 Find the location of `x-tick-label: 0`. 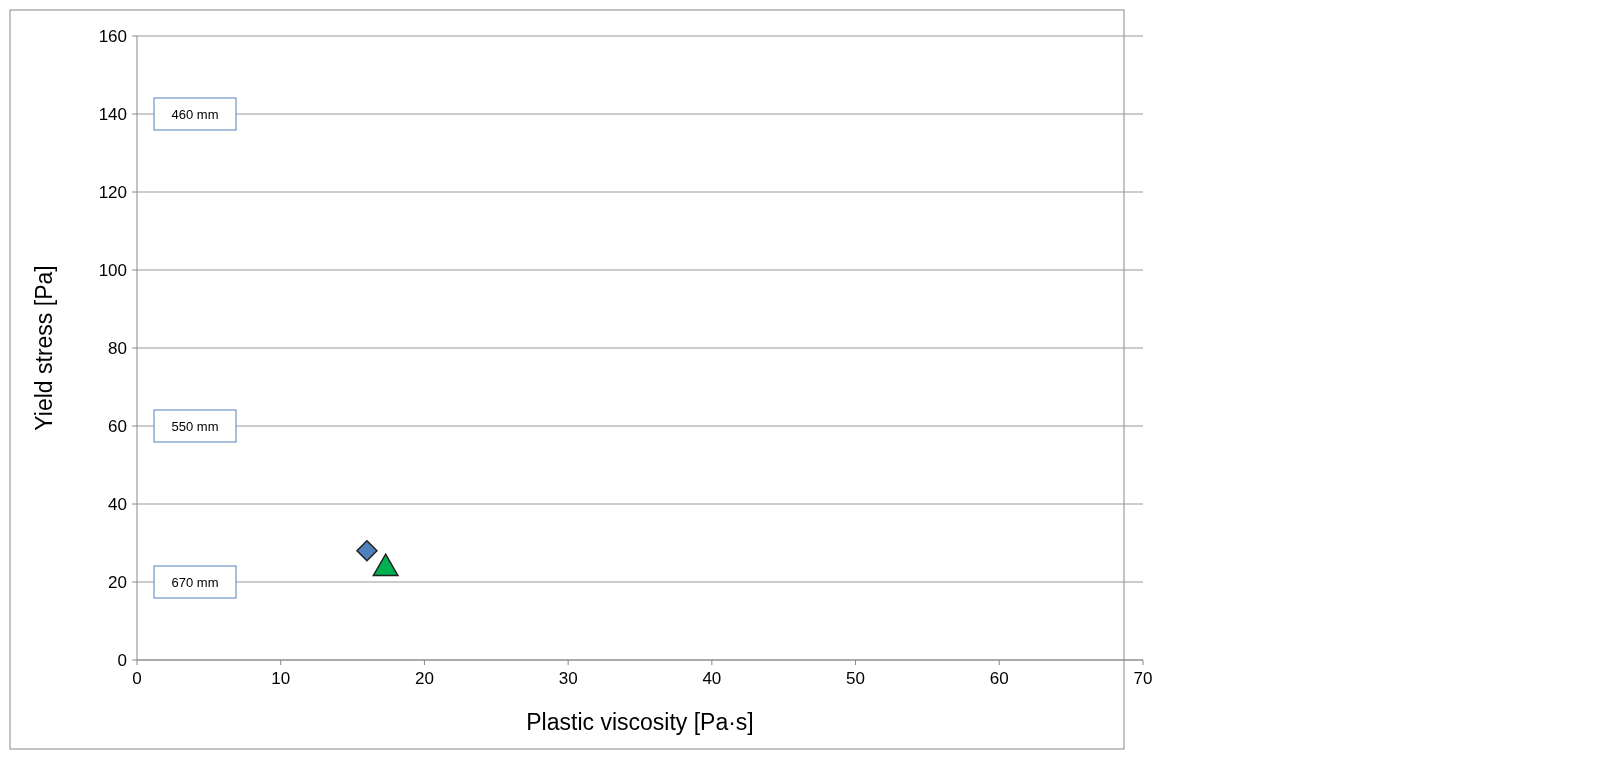

x-tick-label: 0 is located at coordinates (137, 678).